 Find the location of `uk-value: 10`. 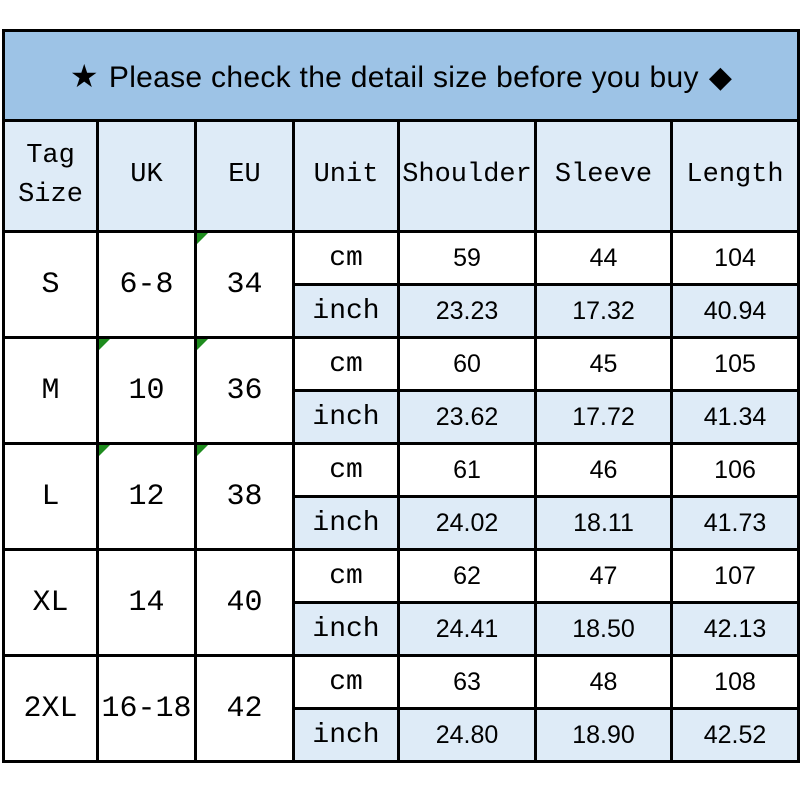

uk-value: 10 is located at coordinates (146, 390).